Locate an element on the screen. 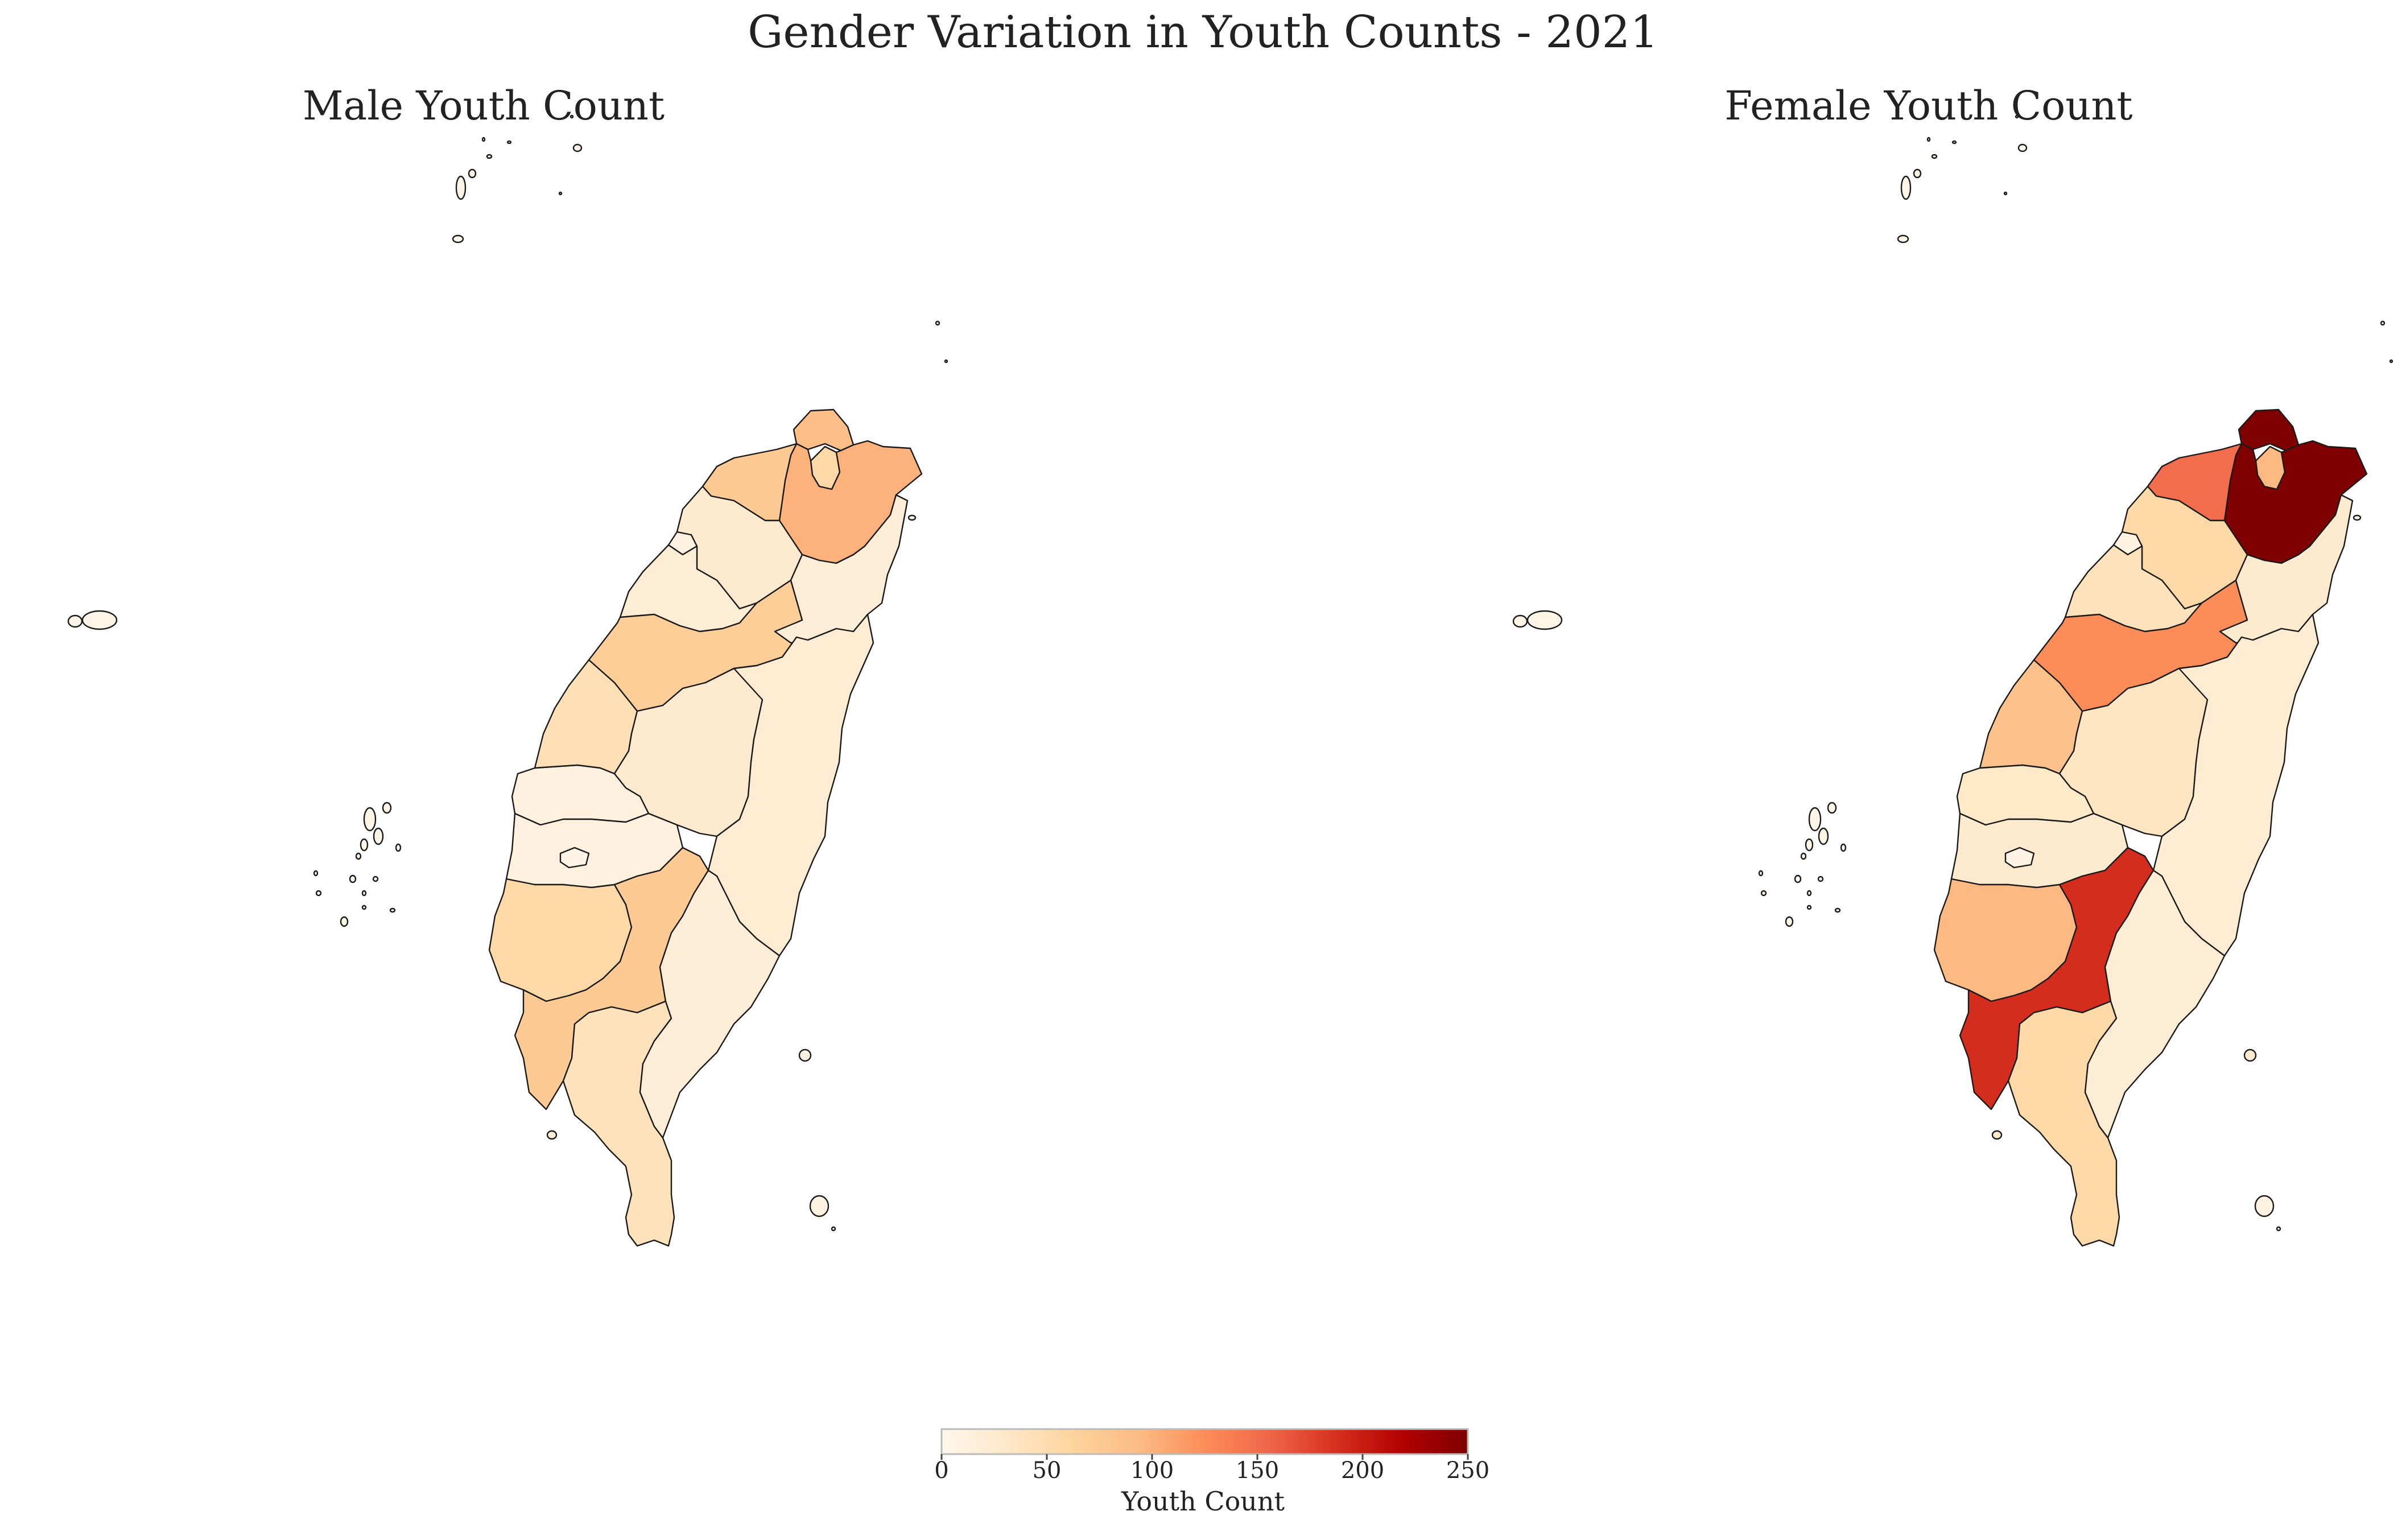 The height and width of the screenshot is (1540, 2406). figure-title: Gender Variation in Youth Counts - 2021 is located at coordinates (1203, 32).